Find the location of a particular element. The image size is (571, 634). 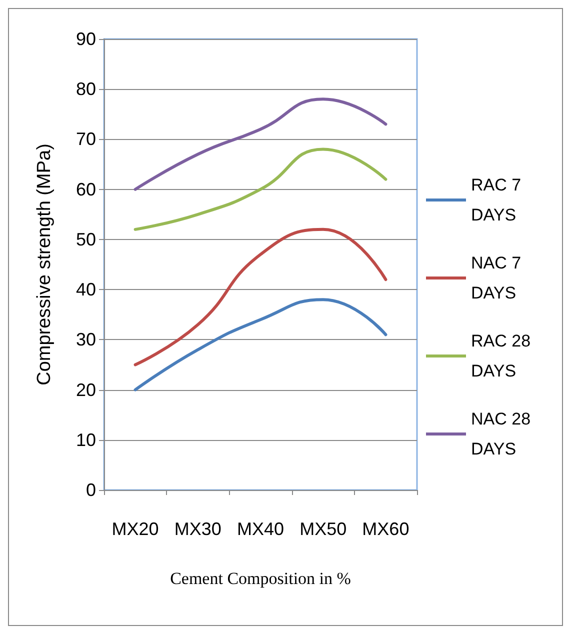

y-axis-title: Compressive strength (MPa) is located at coordinates (44, 265).